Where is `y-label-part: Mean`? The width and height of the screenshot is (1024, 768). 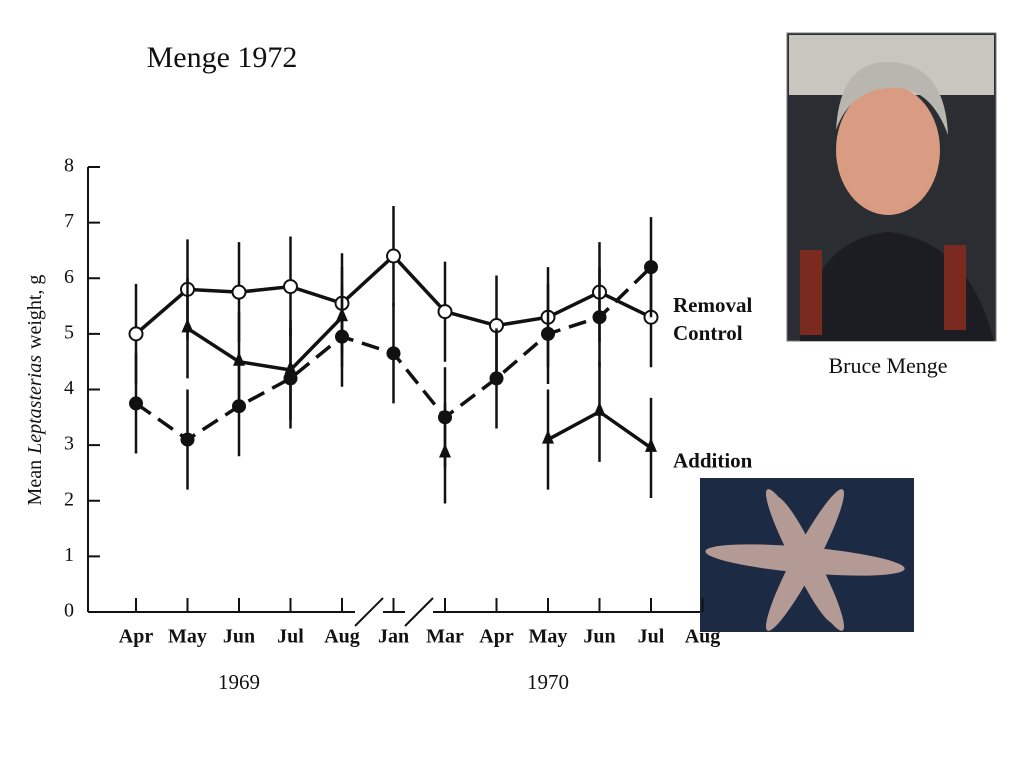 y-label-part: Mean is located at coordinates (35, 483).